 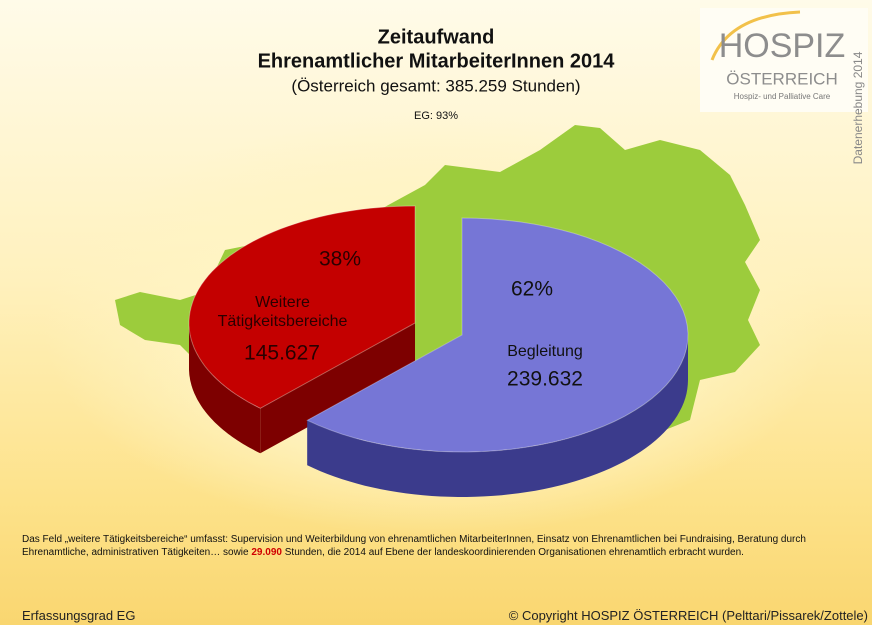 What do you see at coordinates (266, 552) in the screenshot?
I see `note-highlight: 29.090` at bounding box center [266, 552].